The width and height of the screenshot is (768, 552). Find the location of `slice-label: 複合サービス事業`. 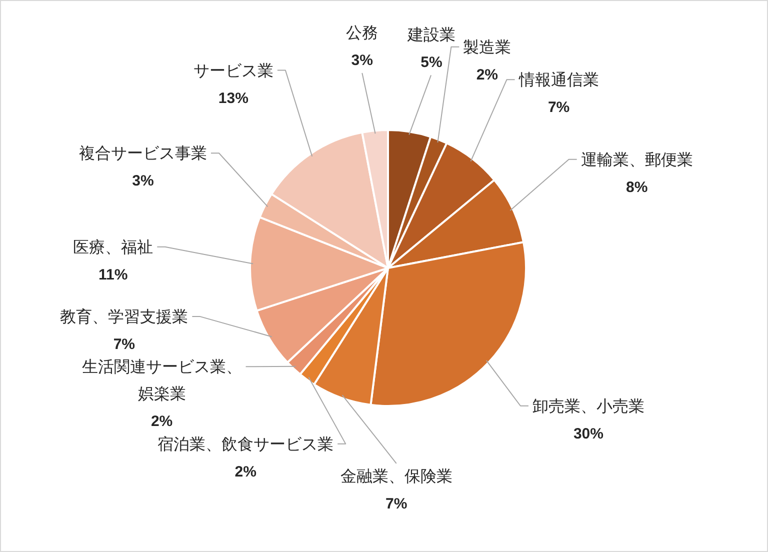

slice-label: 複合サービス事業 is located at coordinates (142, 153).